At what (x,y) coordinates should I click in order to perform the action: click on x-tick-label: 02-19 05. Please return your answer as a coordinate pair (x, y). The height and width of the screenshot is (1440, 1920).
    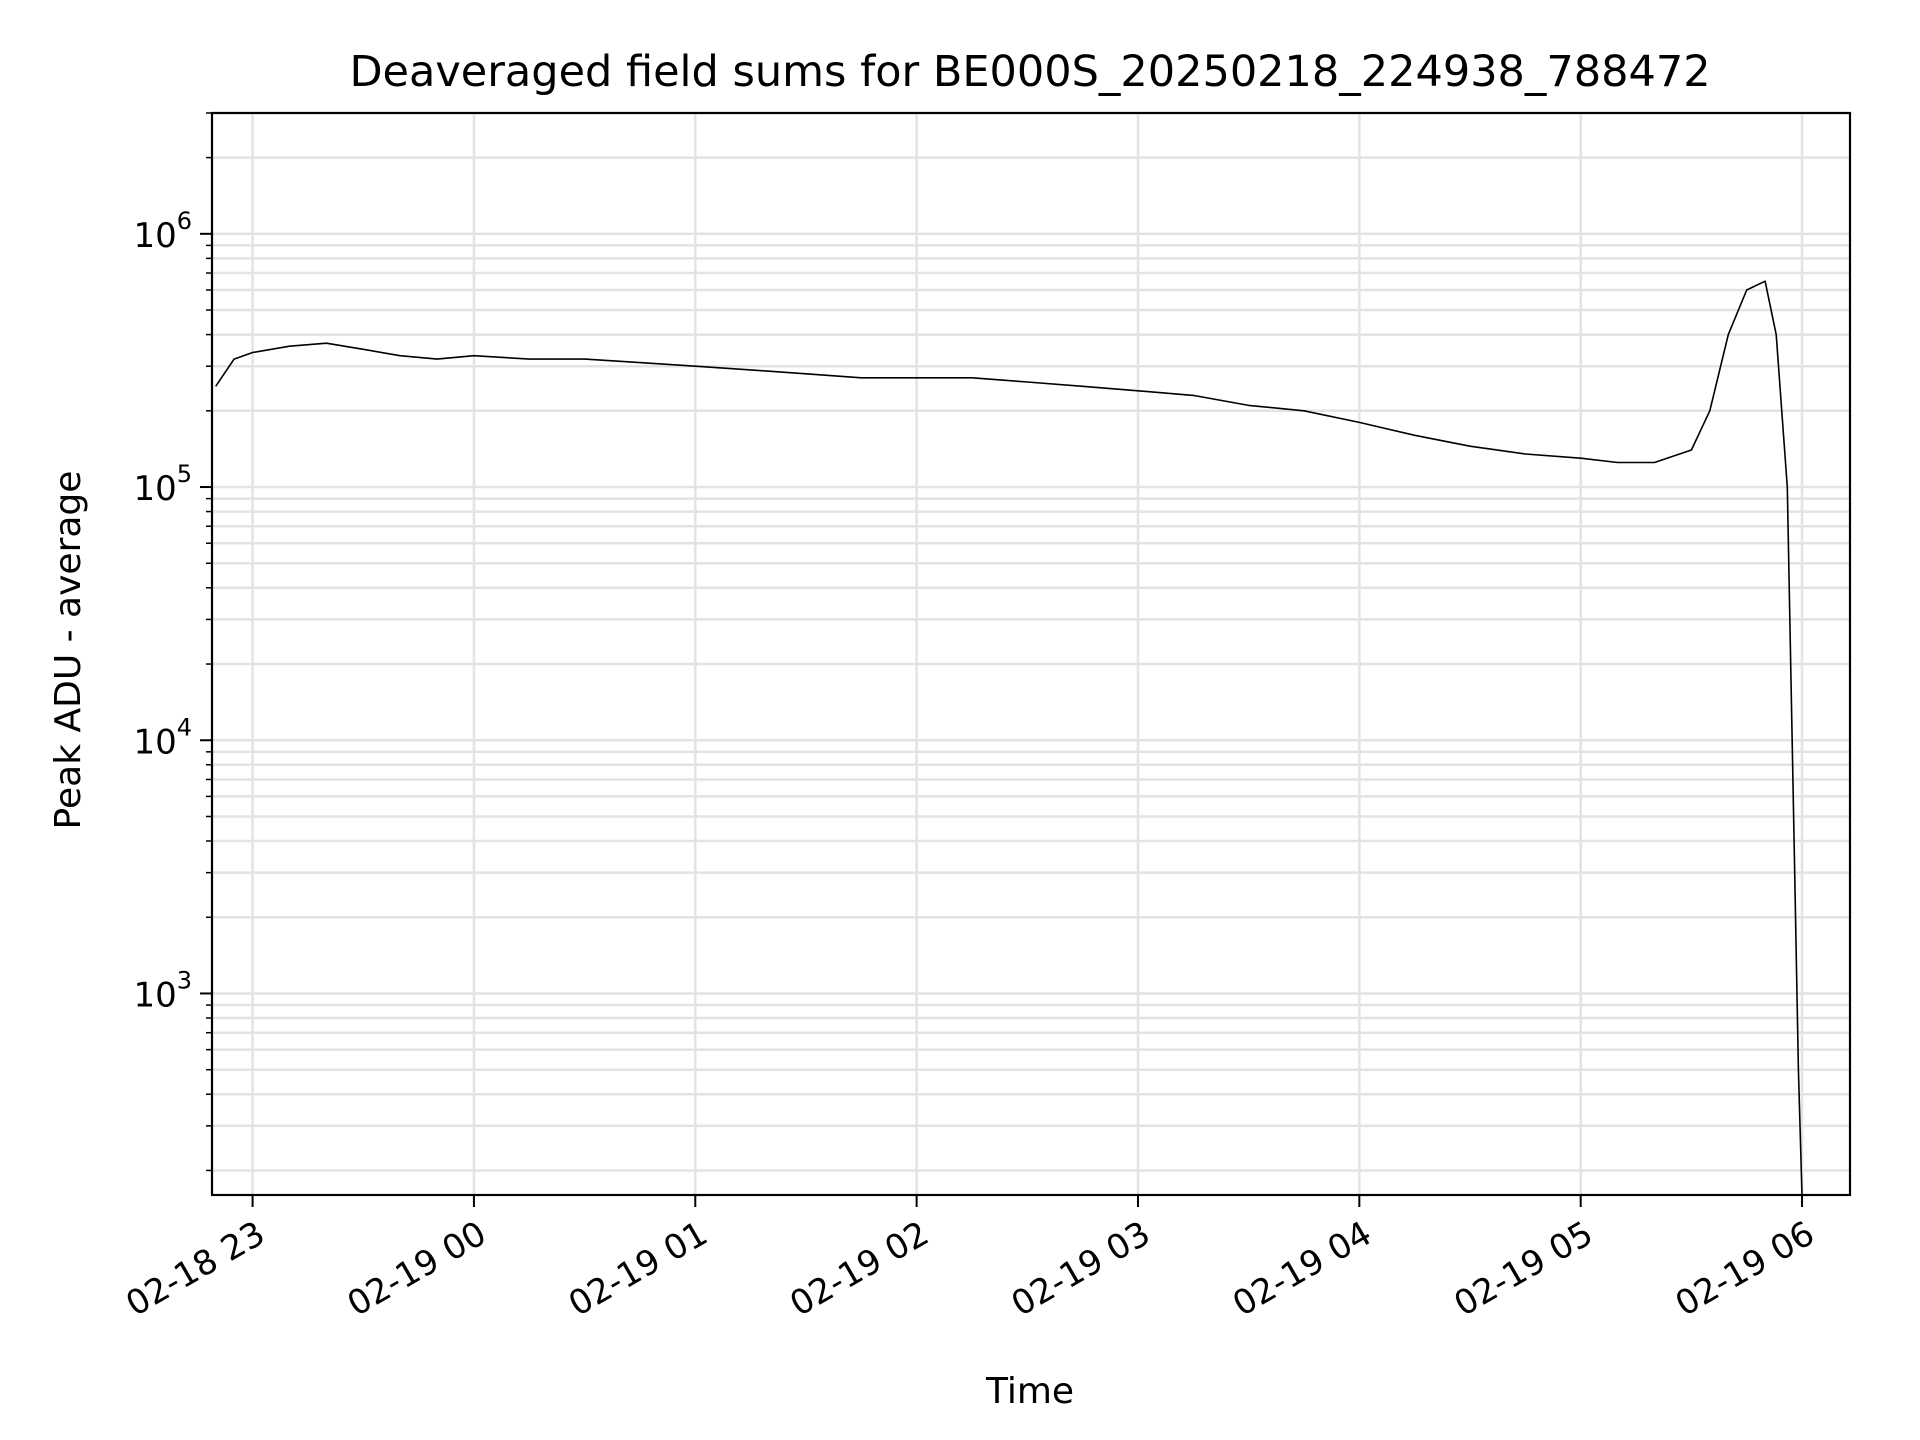
    Looking at the image, I should click on (1523, 1269).